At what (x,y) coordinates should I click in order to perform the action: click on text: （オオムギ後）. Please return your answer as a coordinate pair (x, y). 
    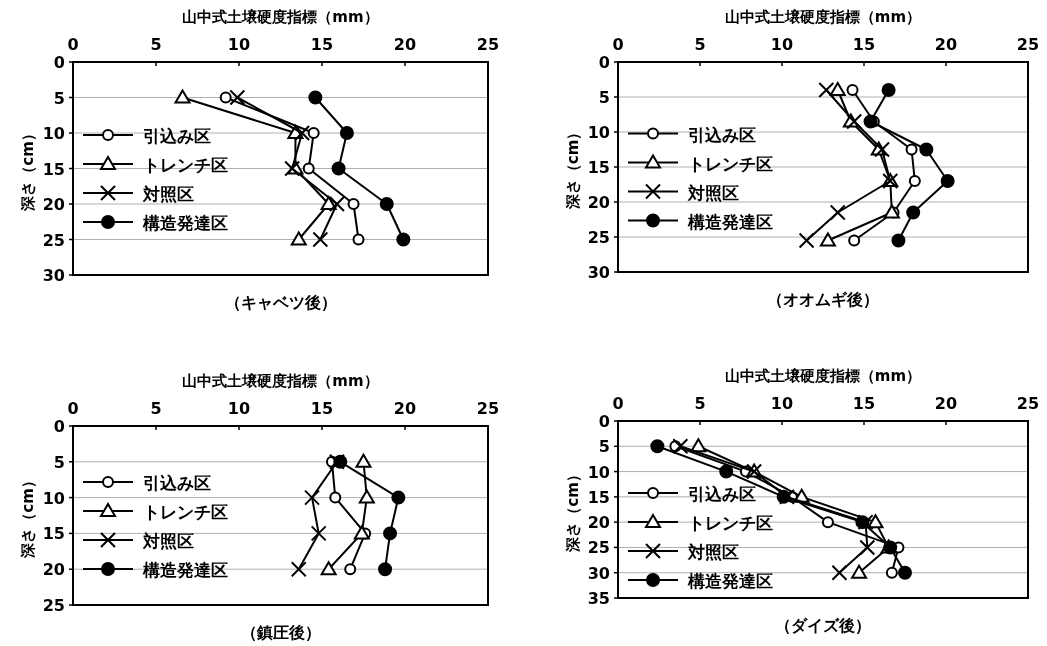
    Looking at the image, I should click on (823, 299).